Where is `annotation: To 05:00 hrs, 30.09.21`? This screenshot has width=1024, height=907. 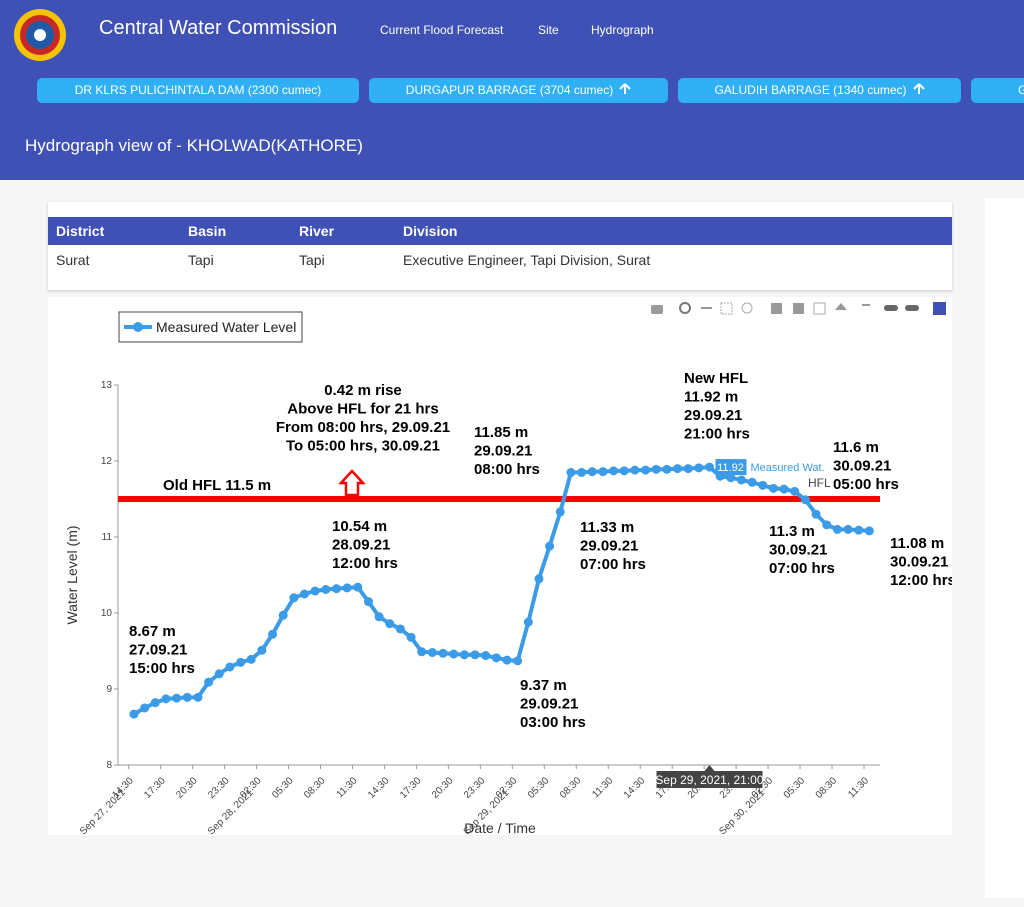
annotation: To 05:00 hrs, 30.09.21 is located at coordinates (363, 446).